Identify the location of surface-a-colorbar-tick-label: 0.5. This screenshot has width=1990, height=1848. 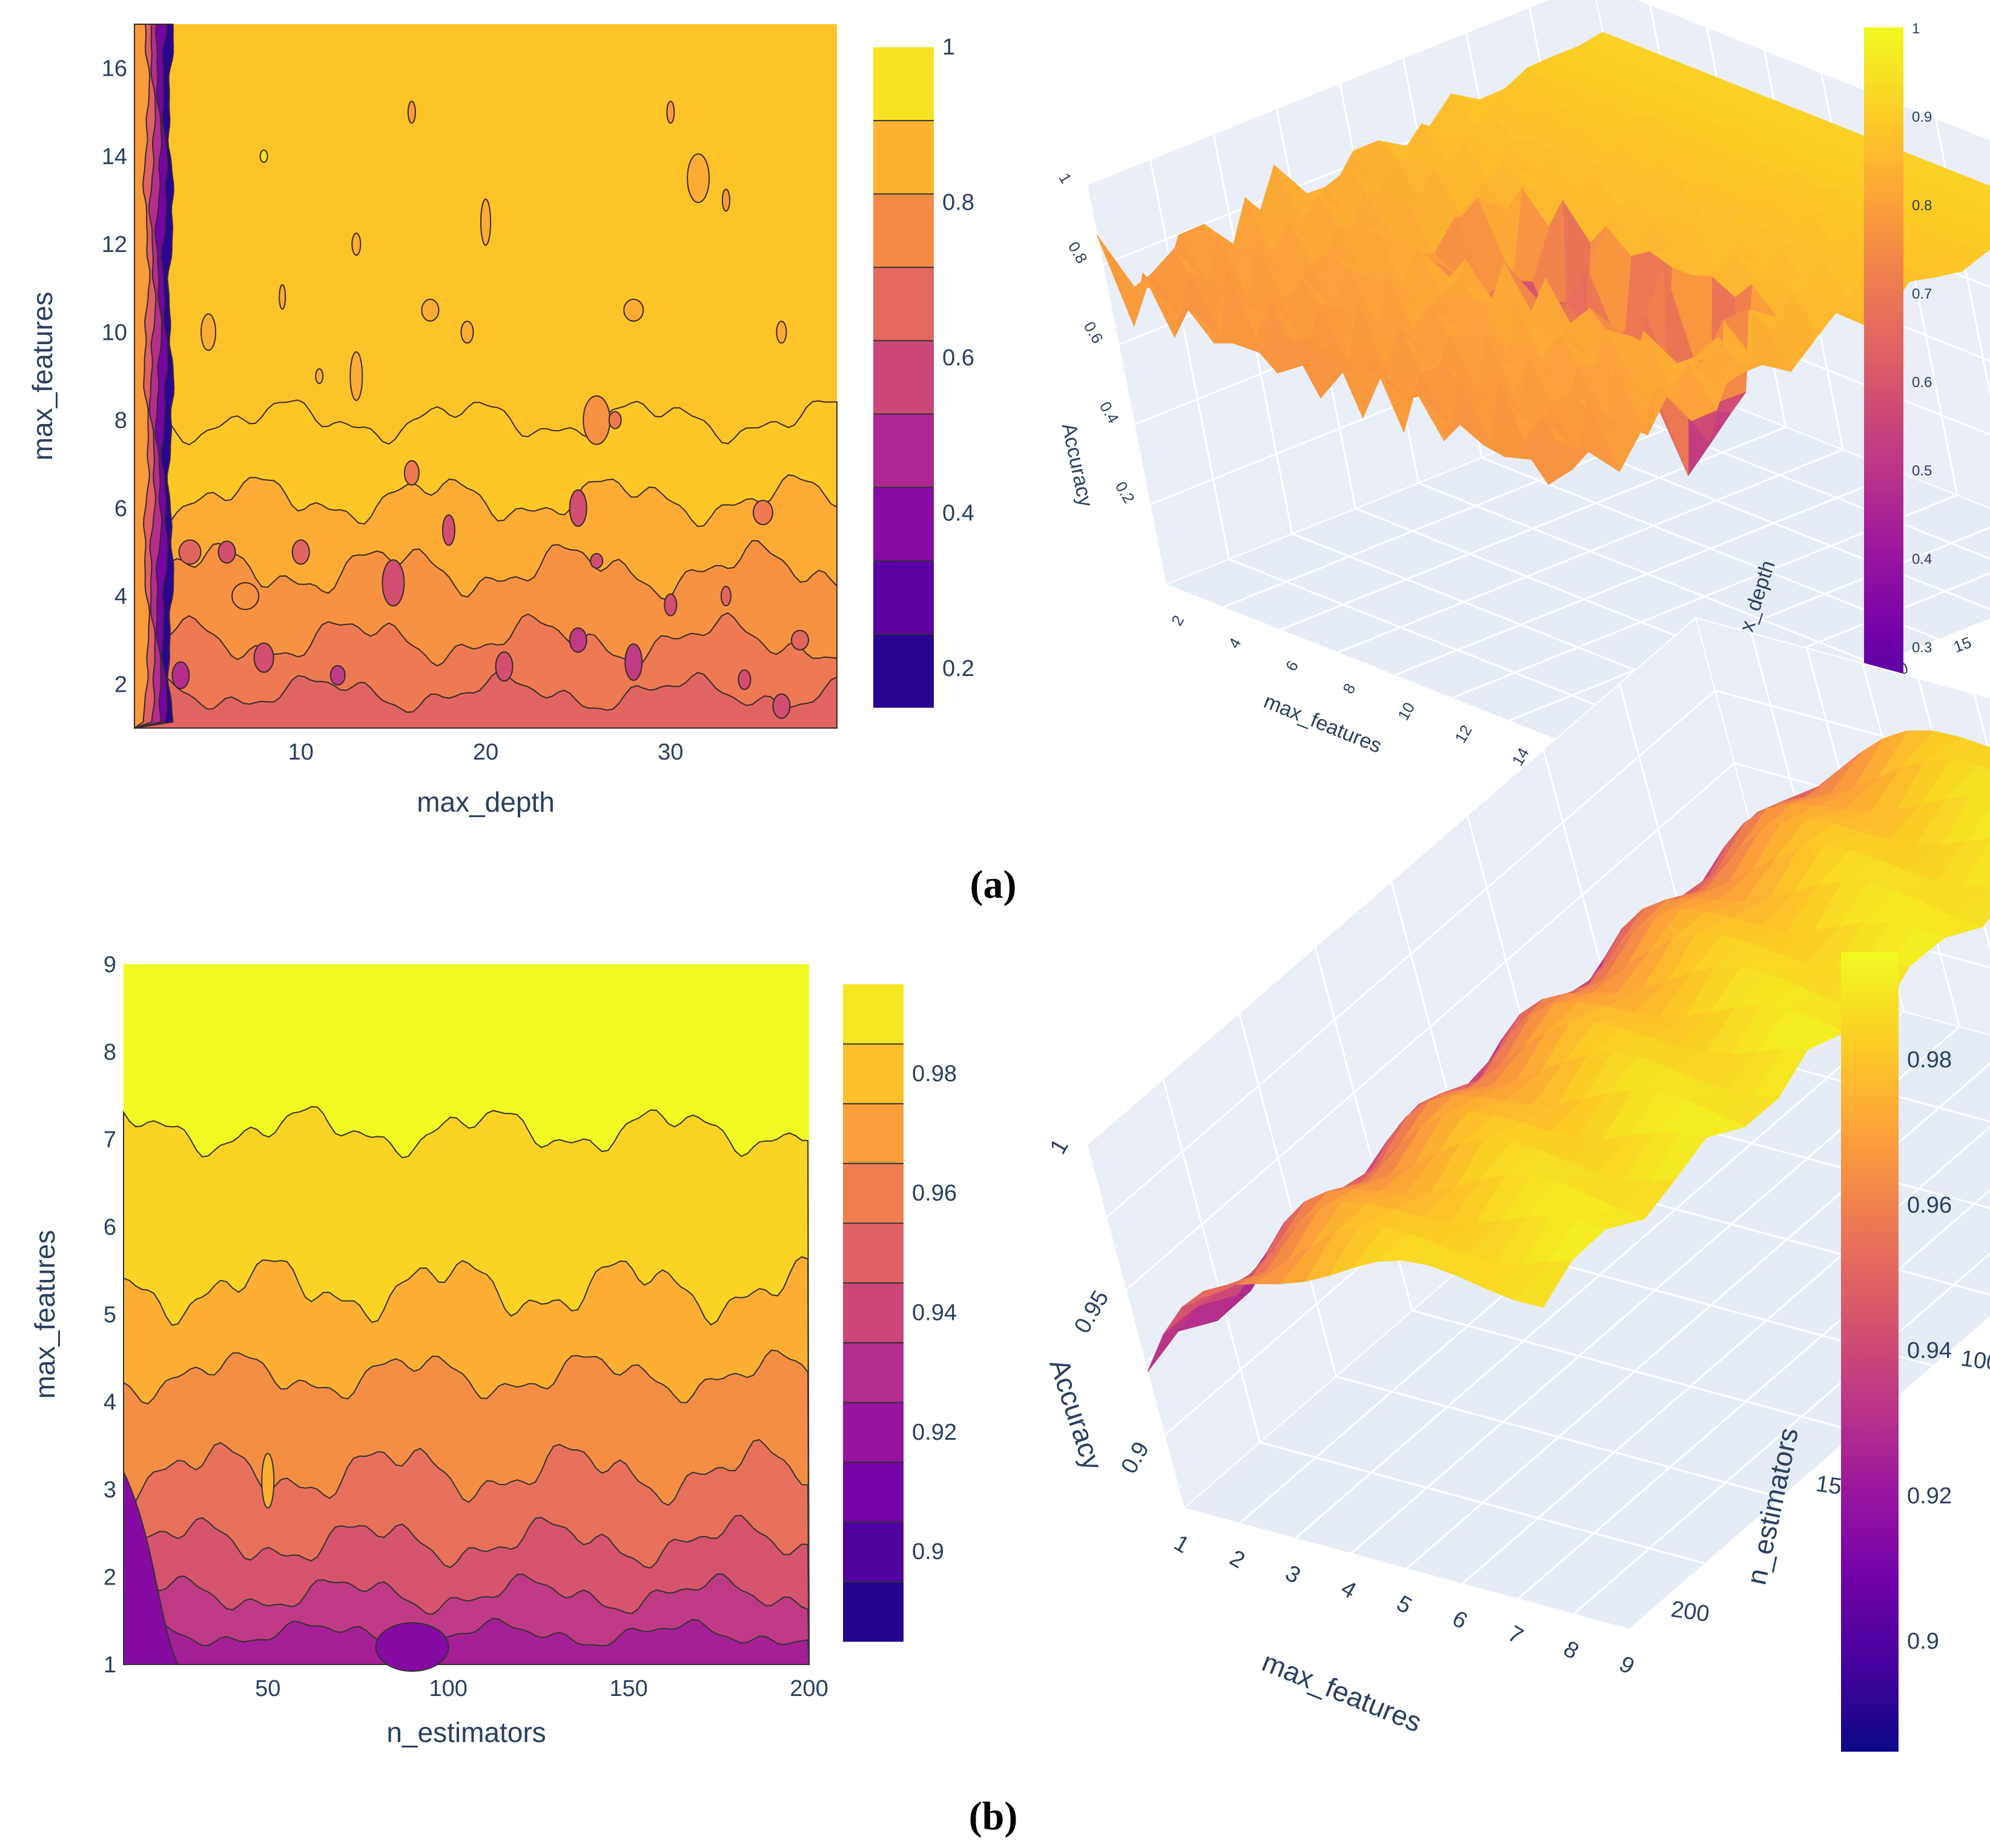
(1922, 471).